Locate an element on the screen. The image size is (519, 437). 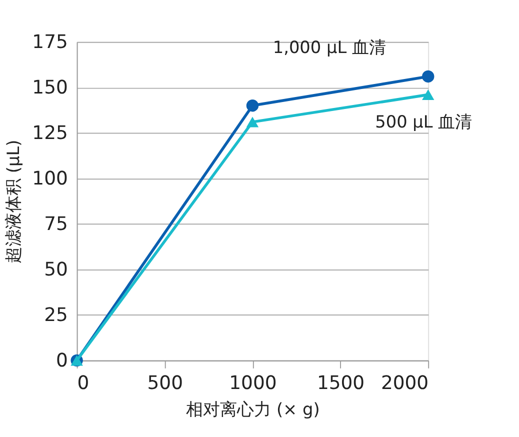
y-tick-label: 125 is located at coordinates (50, 133).